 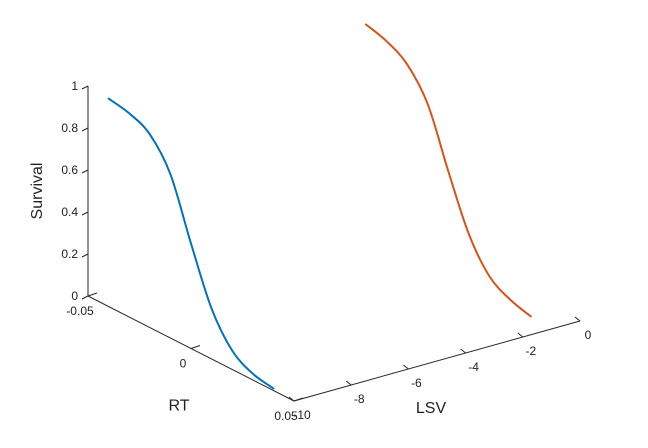 I want to click on rt-tick-label: 0.05, so click(x=286, y=416).